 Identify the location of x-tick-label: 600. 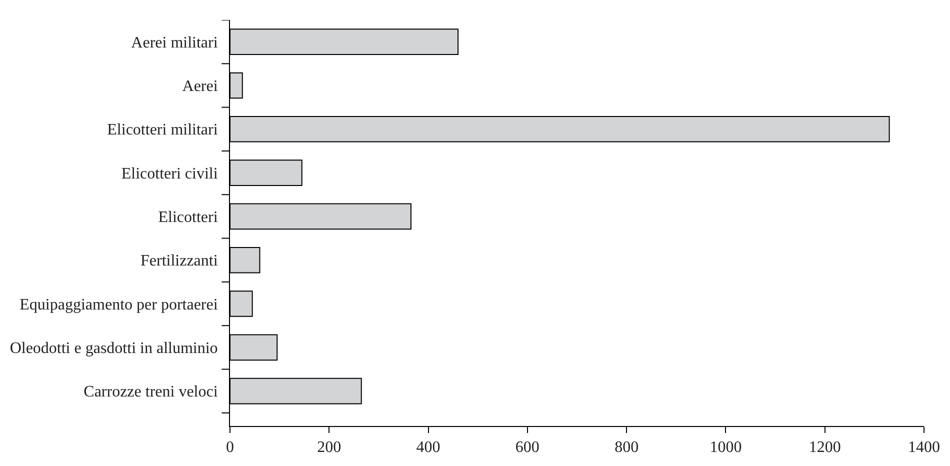
(527, 447).